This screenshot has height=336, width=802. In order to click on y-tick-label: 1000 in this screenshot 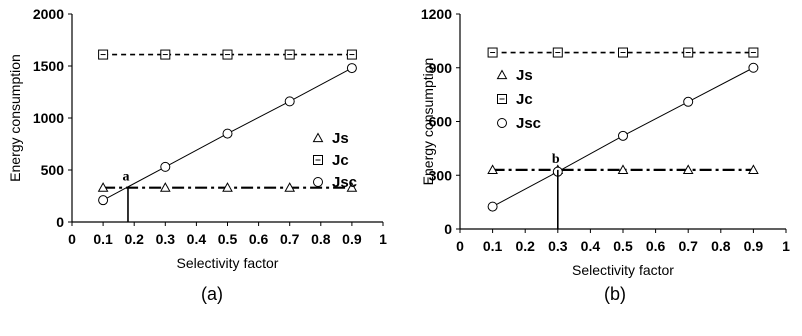, I will do `click(48, 118)`.